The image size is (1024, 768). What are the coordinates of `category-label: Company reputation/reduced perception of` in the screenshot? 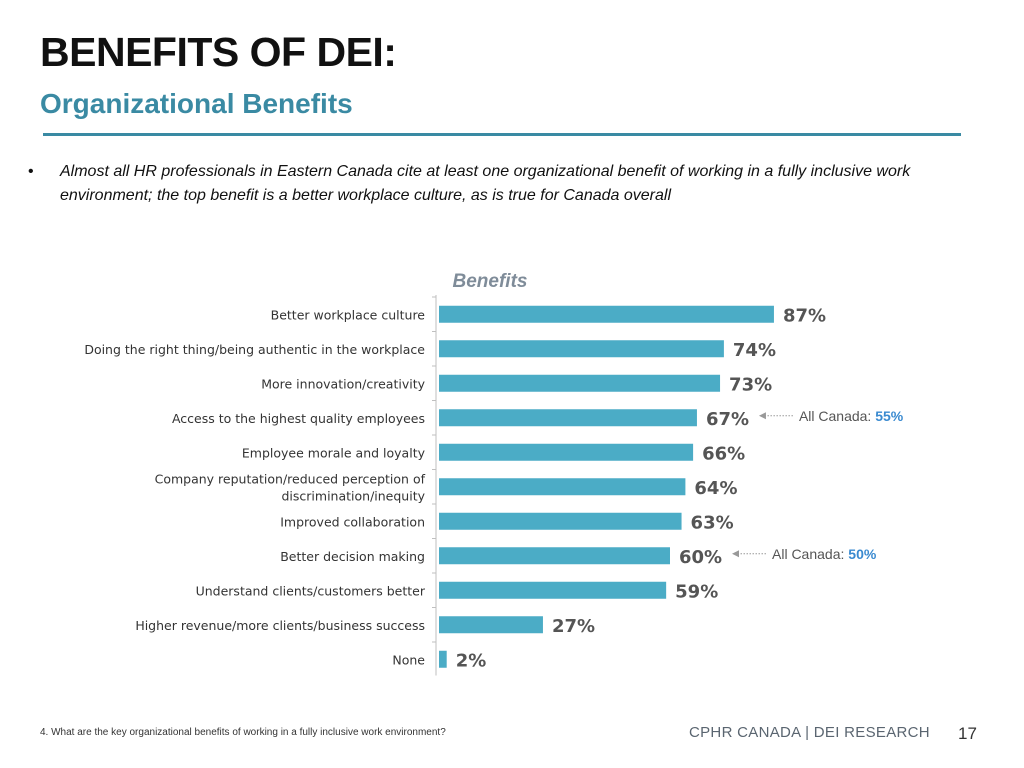 It's located at (290, 478).